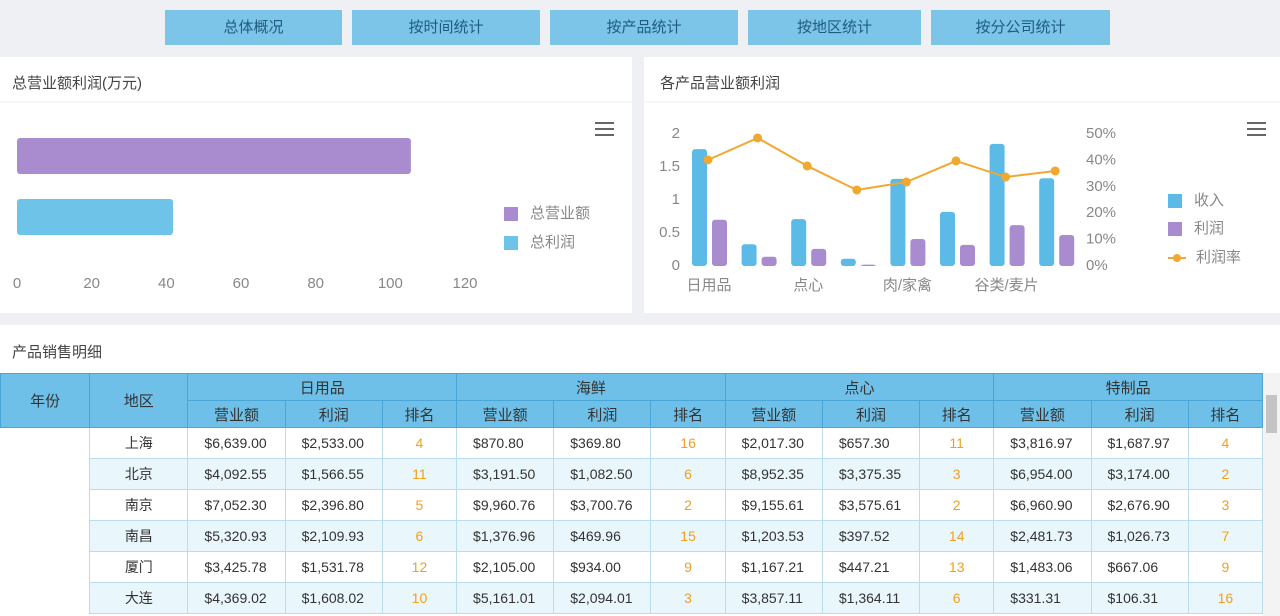  What do you see at coordinates (871, 505) in the screenshot?
I see `amount-cell: $3,575.61` at bounding box center [871, 505].